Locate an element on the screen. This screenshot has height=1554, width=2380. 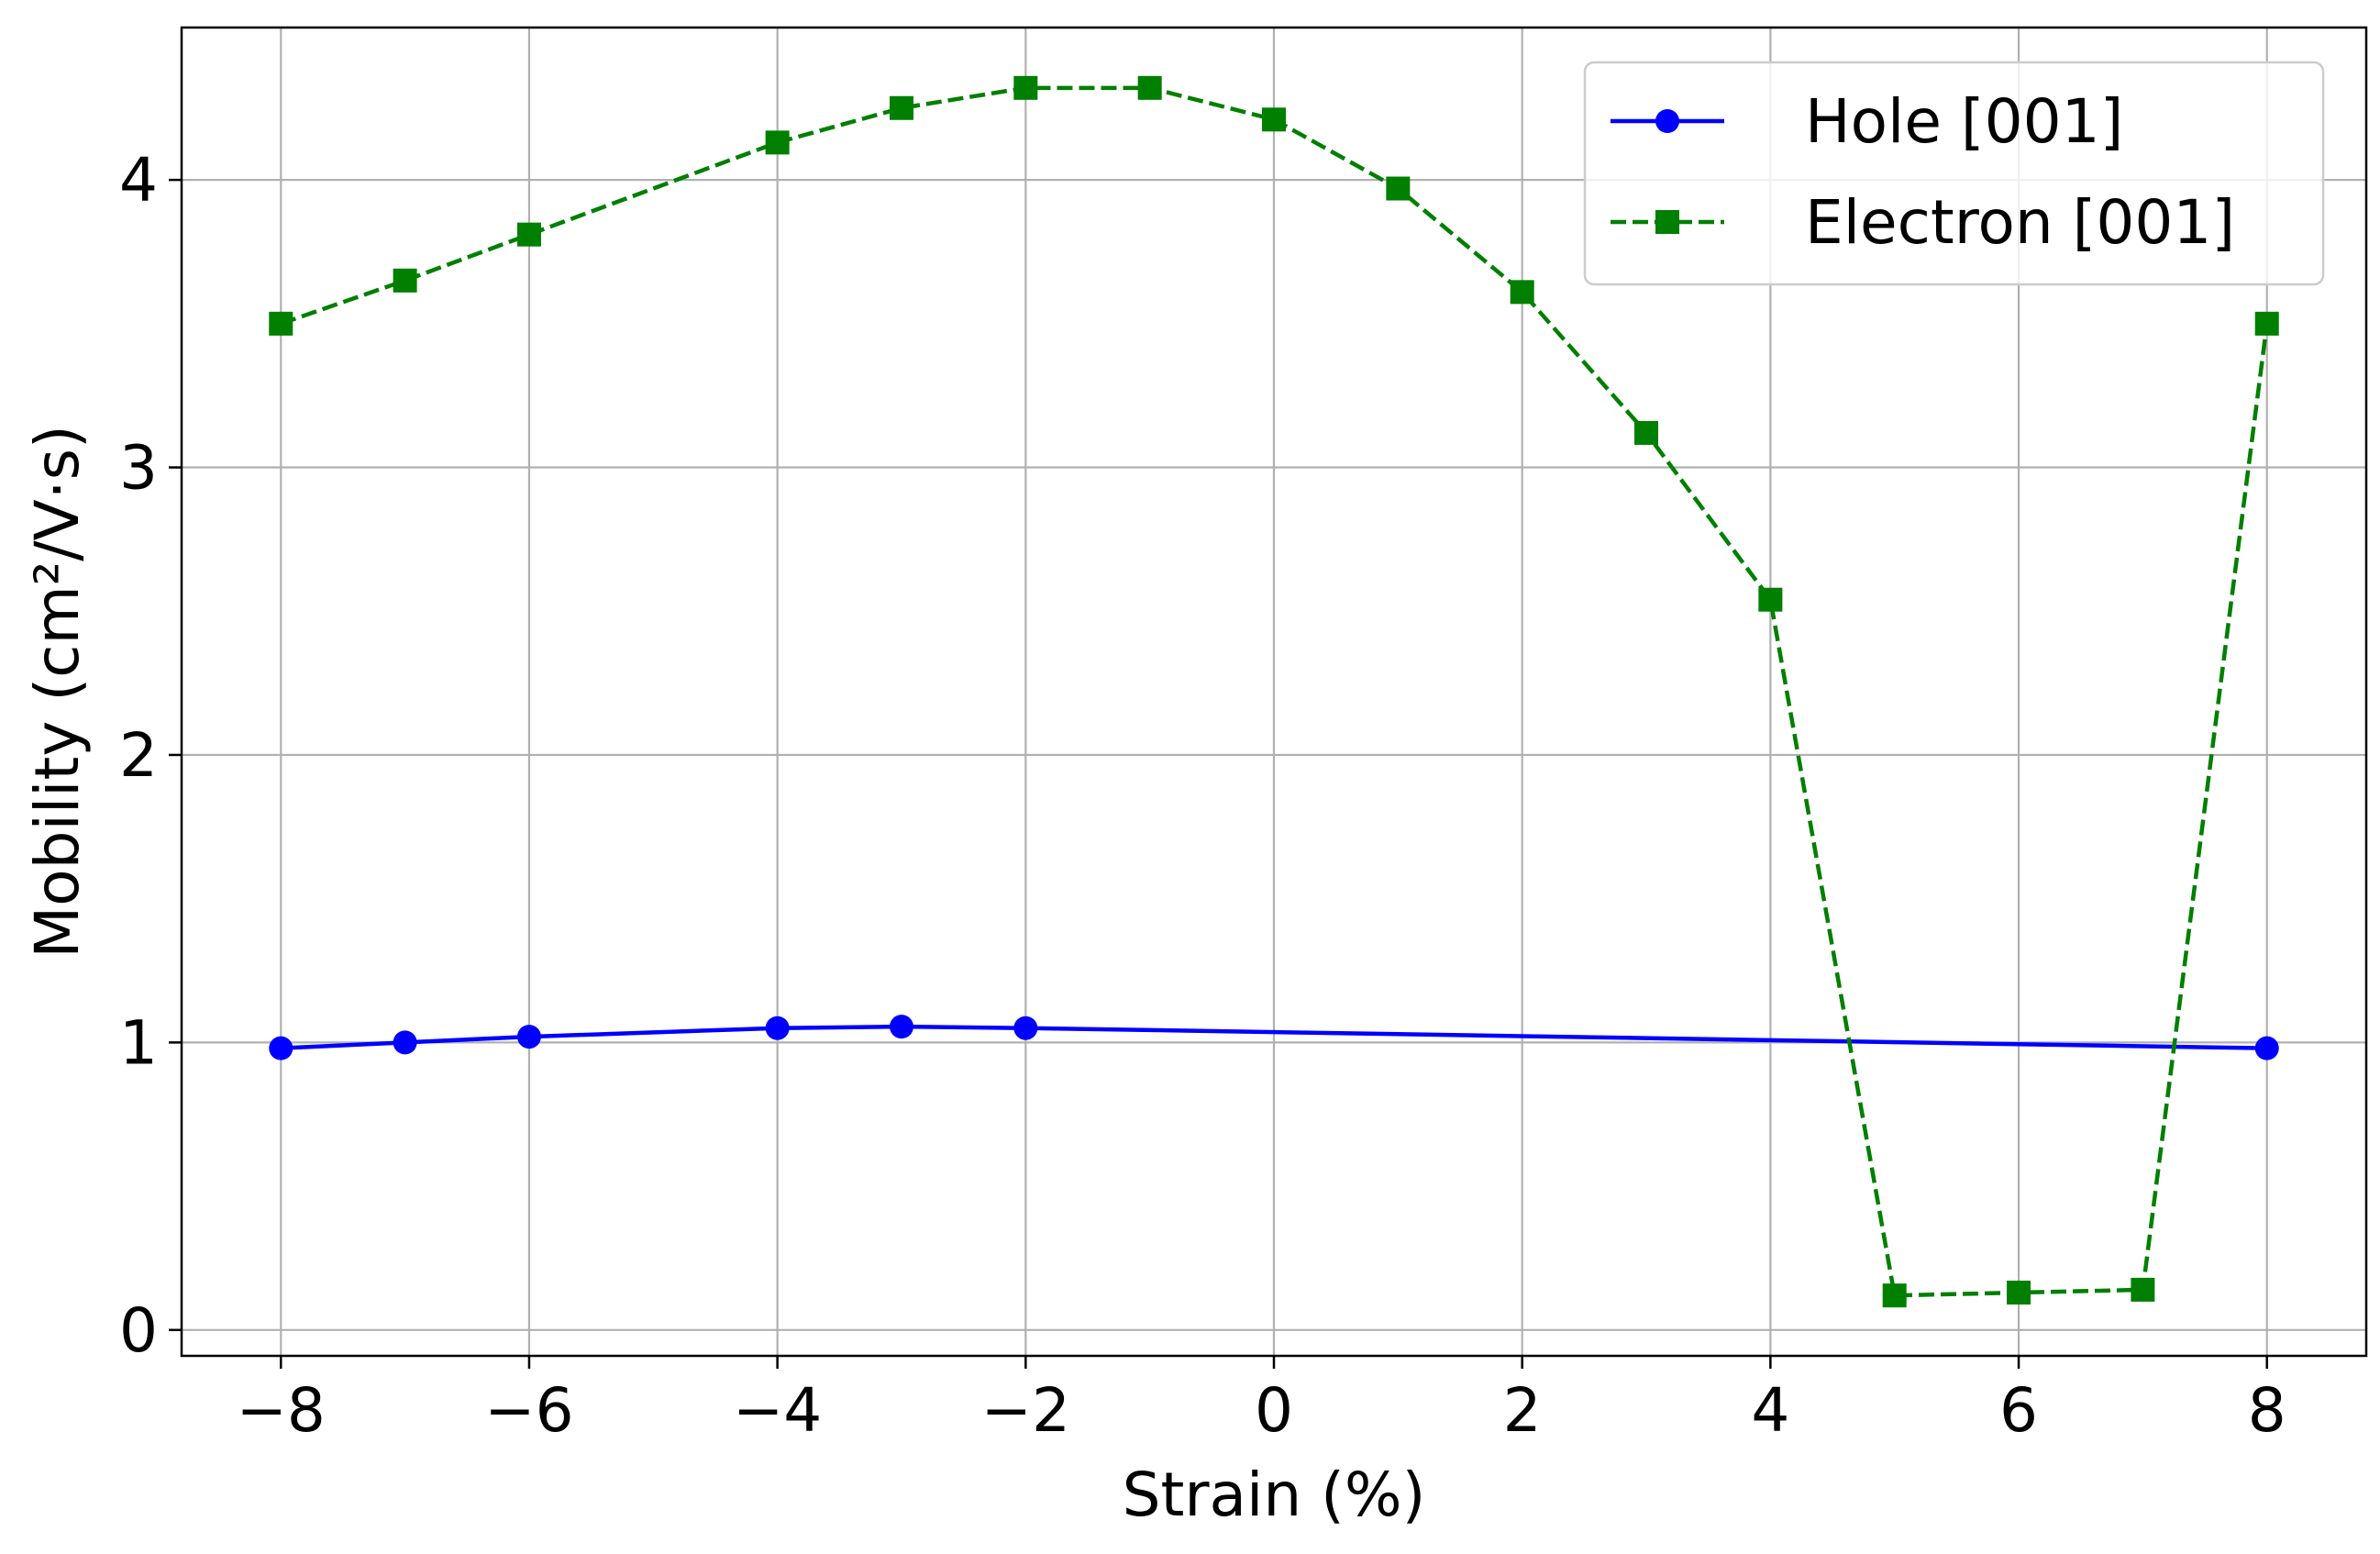
legend-box is located at coordinates (1954, 173).